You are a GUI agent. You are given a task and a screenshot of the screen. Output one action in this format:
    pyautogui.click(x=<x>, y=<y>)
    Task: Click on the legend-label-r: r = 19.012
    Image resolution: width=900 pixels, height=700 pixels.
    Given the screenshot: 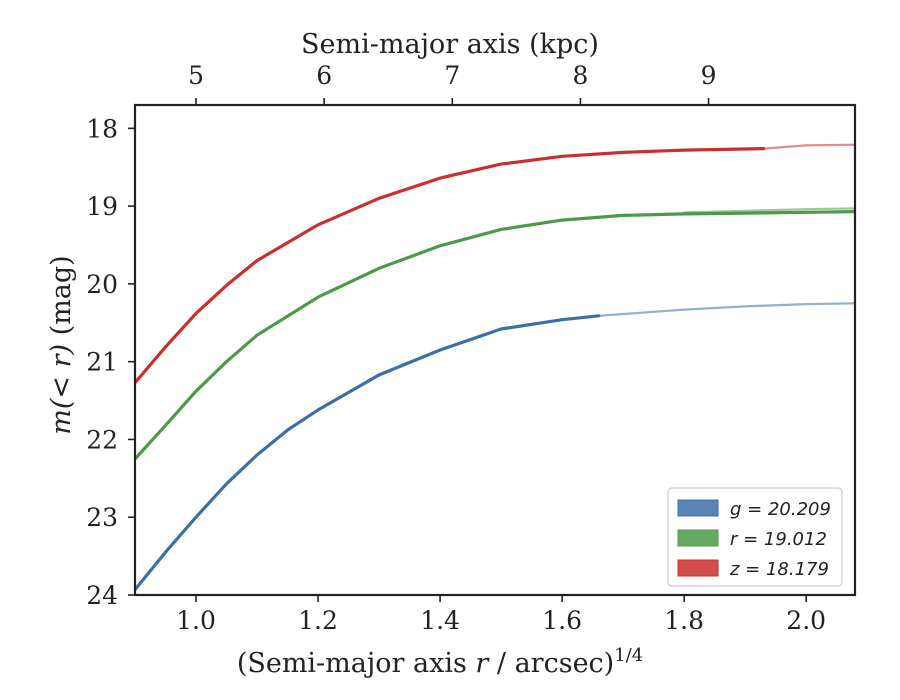 What is the action you would take?
    pyautogui.click(x=778, y=539)
    